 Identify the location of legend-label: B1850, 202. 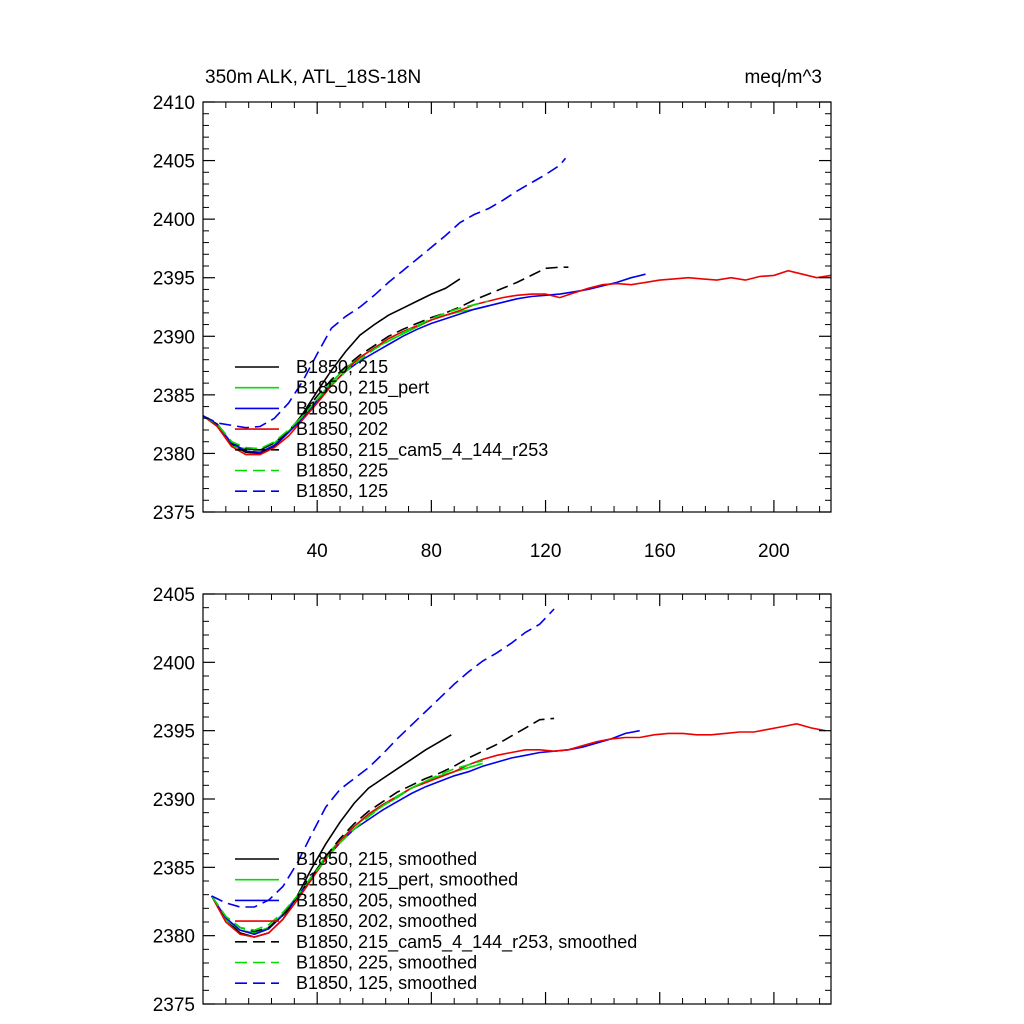
(342, 429).